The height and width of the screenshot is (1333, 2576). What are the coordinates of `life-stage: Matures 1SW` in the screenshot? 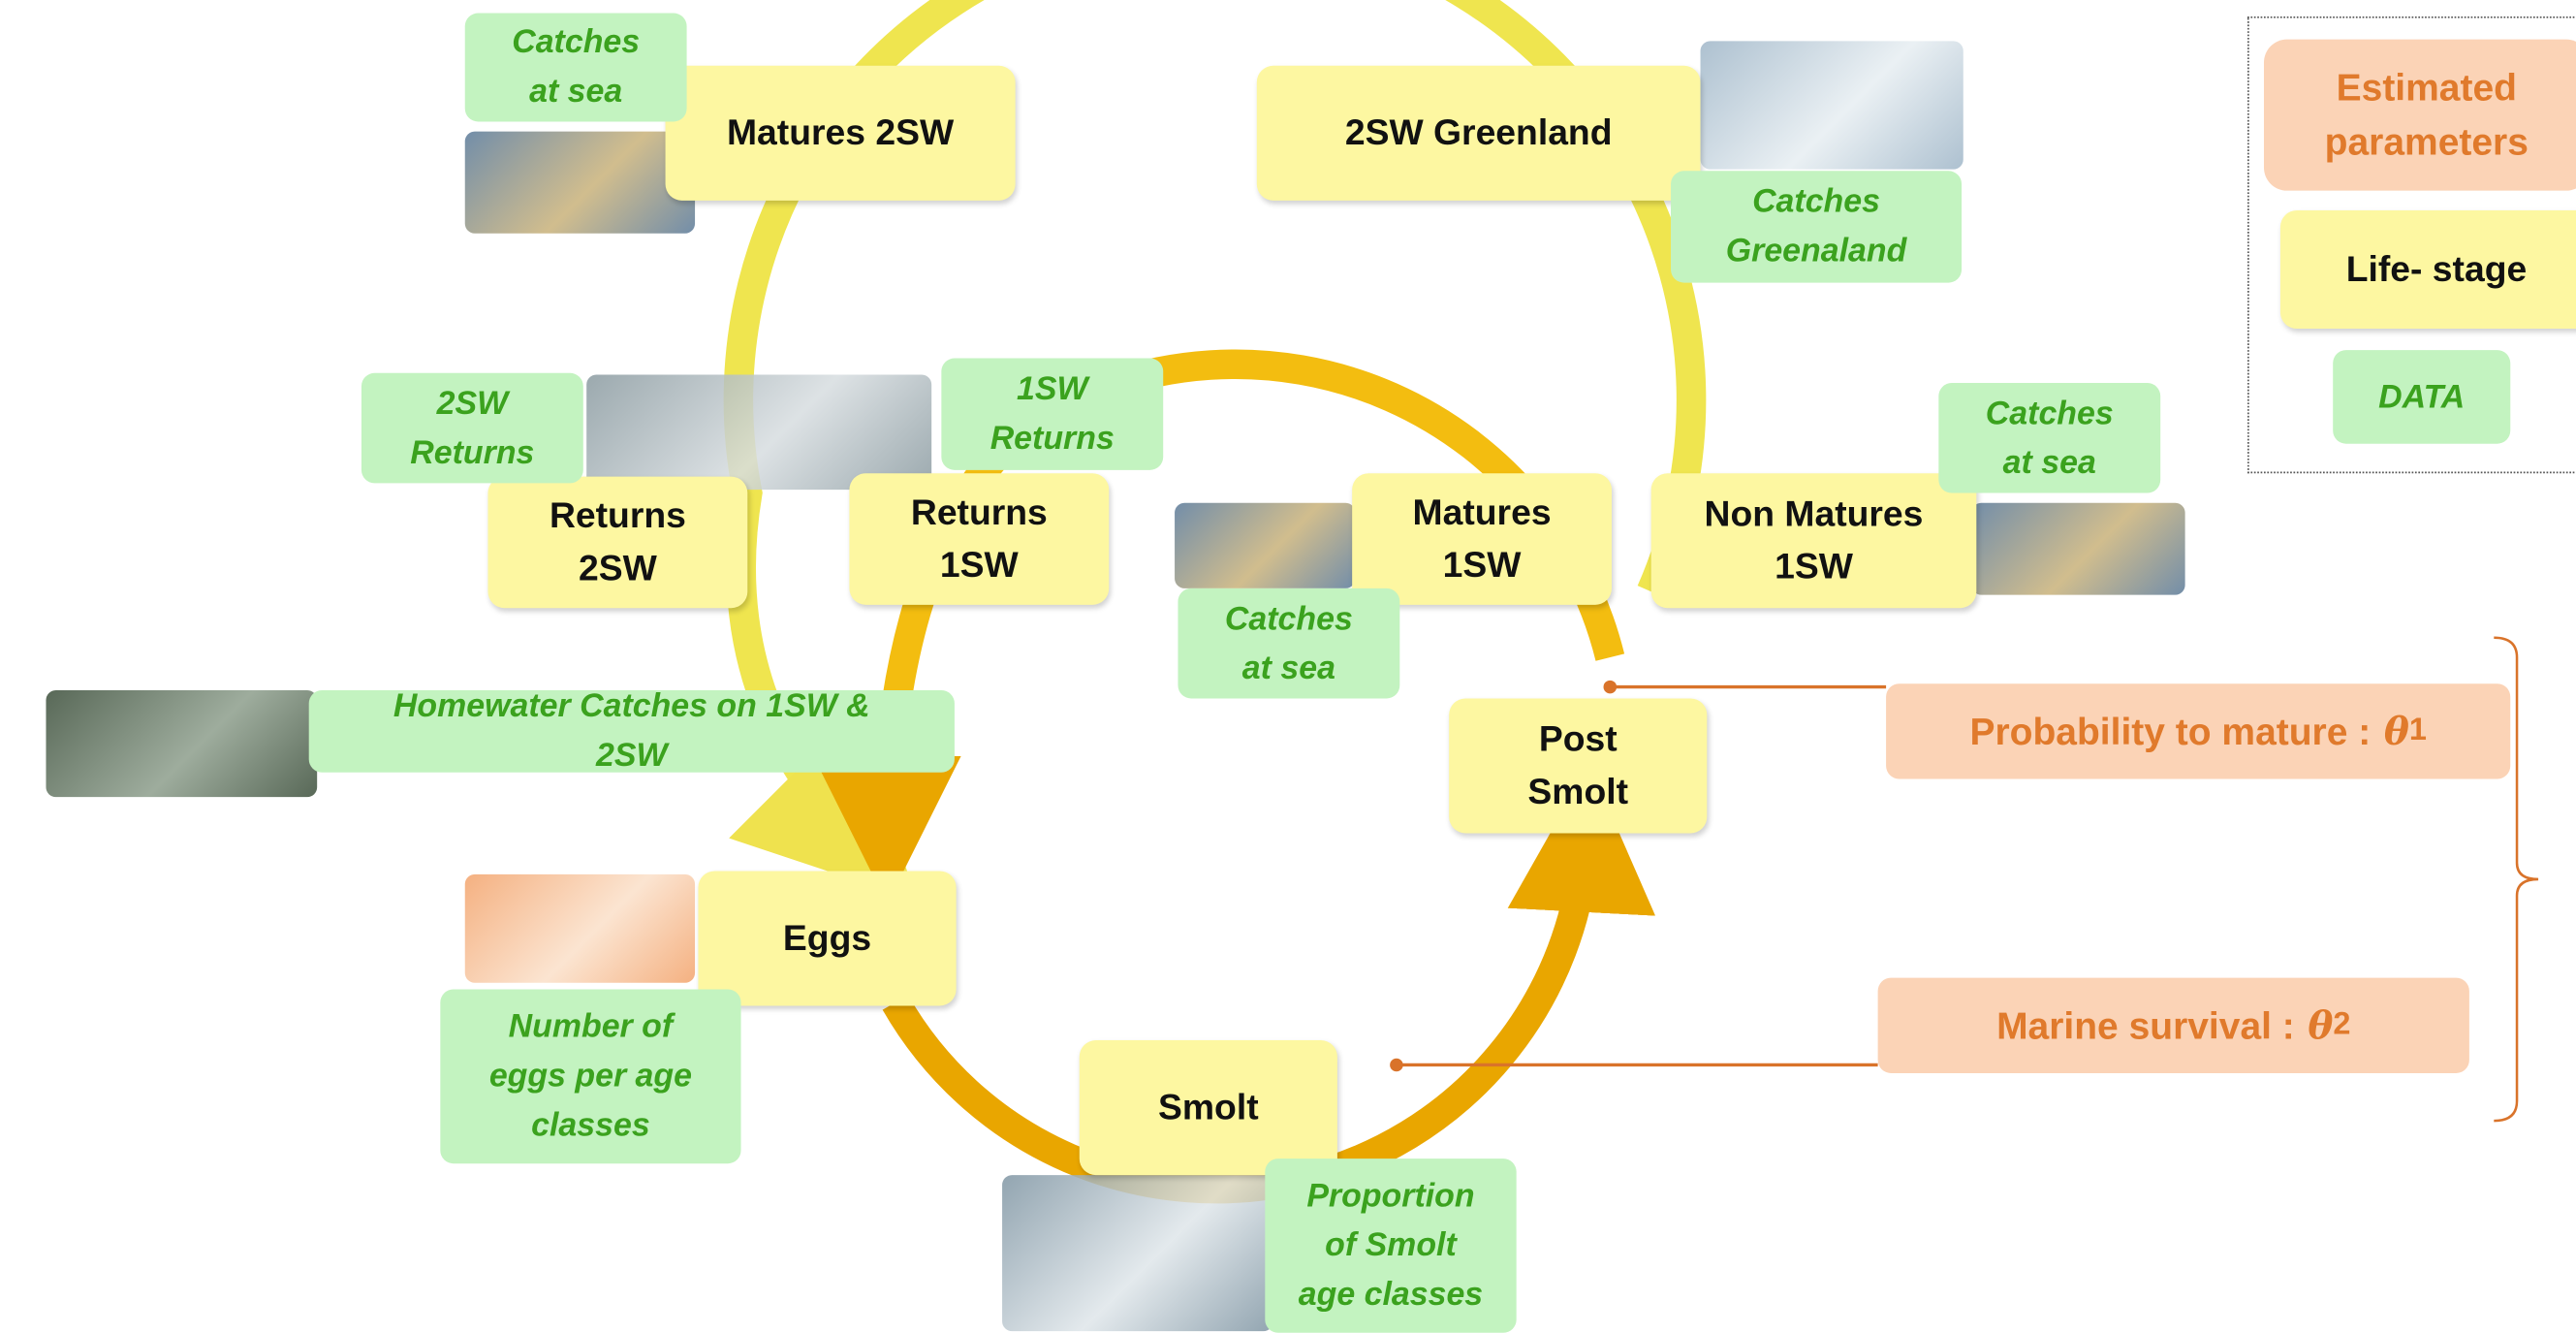 It's located at (1482, 539).